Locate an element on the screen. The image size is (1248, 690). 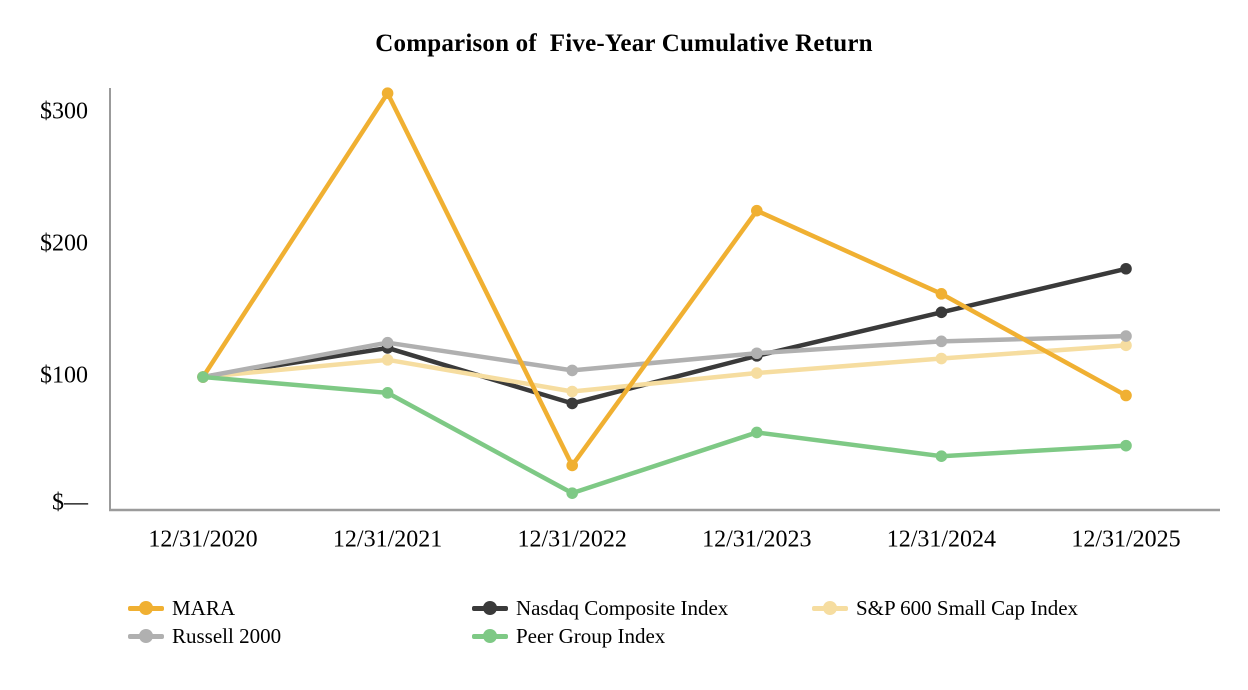
y-tick-label: $— is located at coordinates (70, 503).